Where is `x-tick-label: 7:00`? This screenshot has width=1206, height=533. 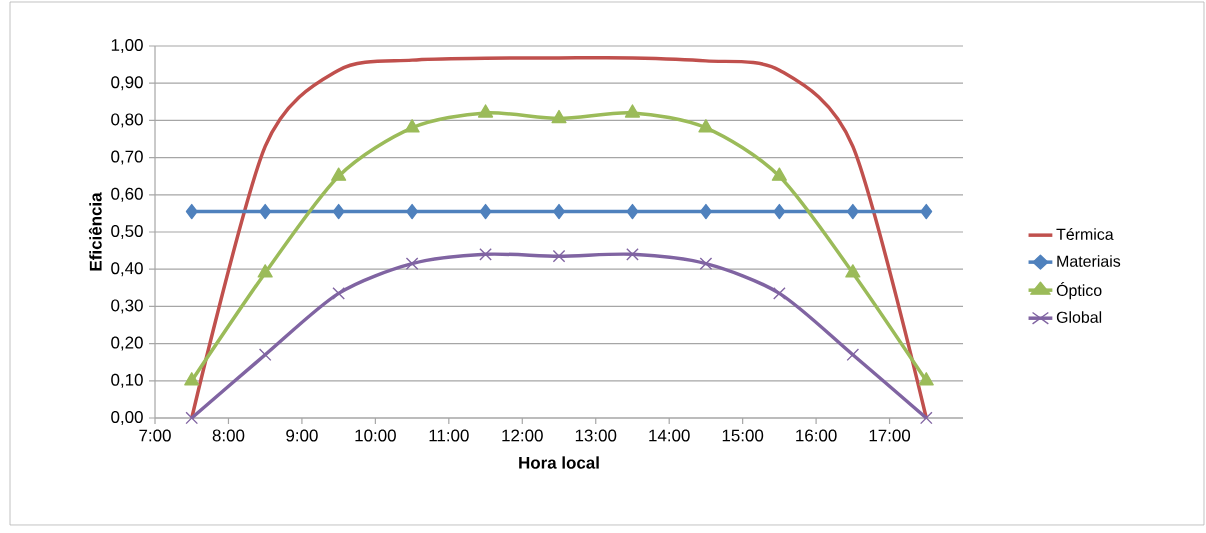 x-tick-label: 7:00 is located at coordinates (155, 435).